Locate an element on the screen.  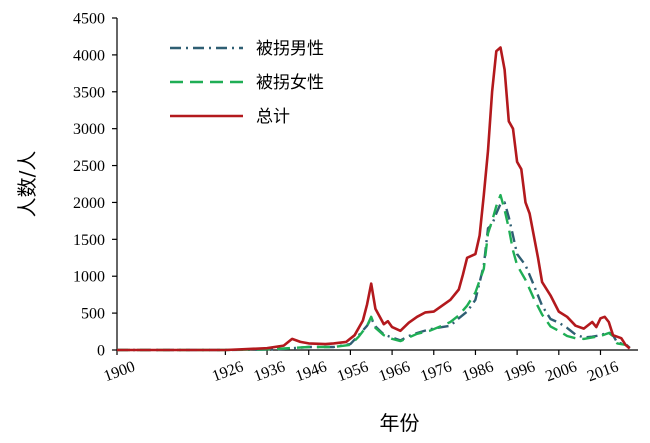
x-tick-label: 2016 is located at coordinates (603, 371).